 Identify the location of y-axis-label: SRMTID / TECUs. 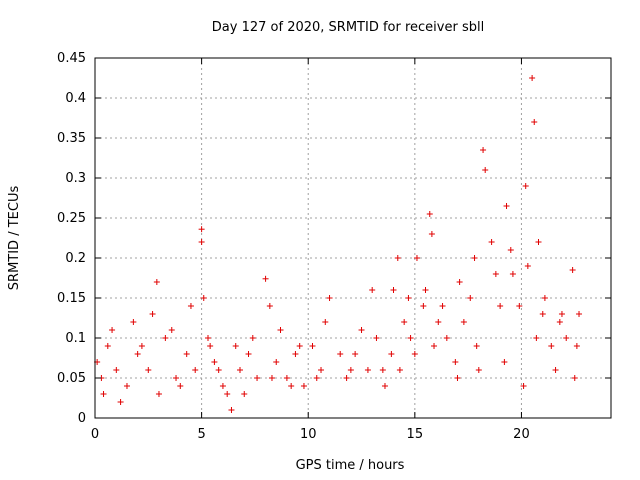
(14, 238).